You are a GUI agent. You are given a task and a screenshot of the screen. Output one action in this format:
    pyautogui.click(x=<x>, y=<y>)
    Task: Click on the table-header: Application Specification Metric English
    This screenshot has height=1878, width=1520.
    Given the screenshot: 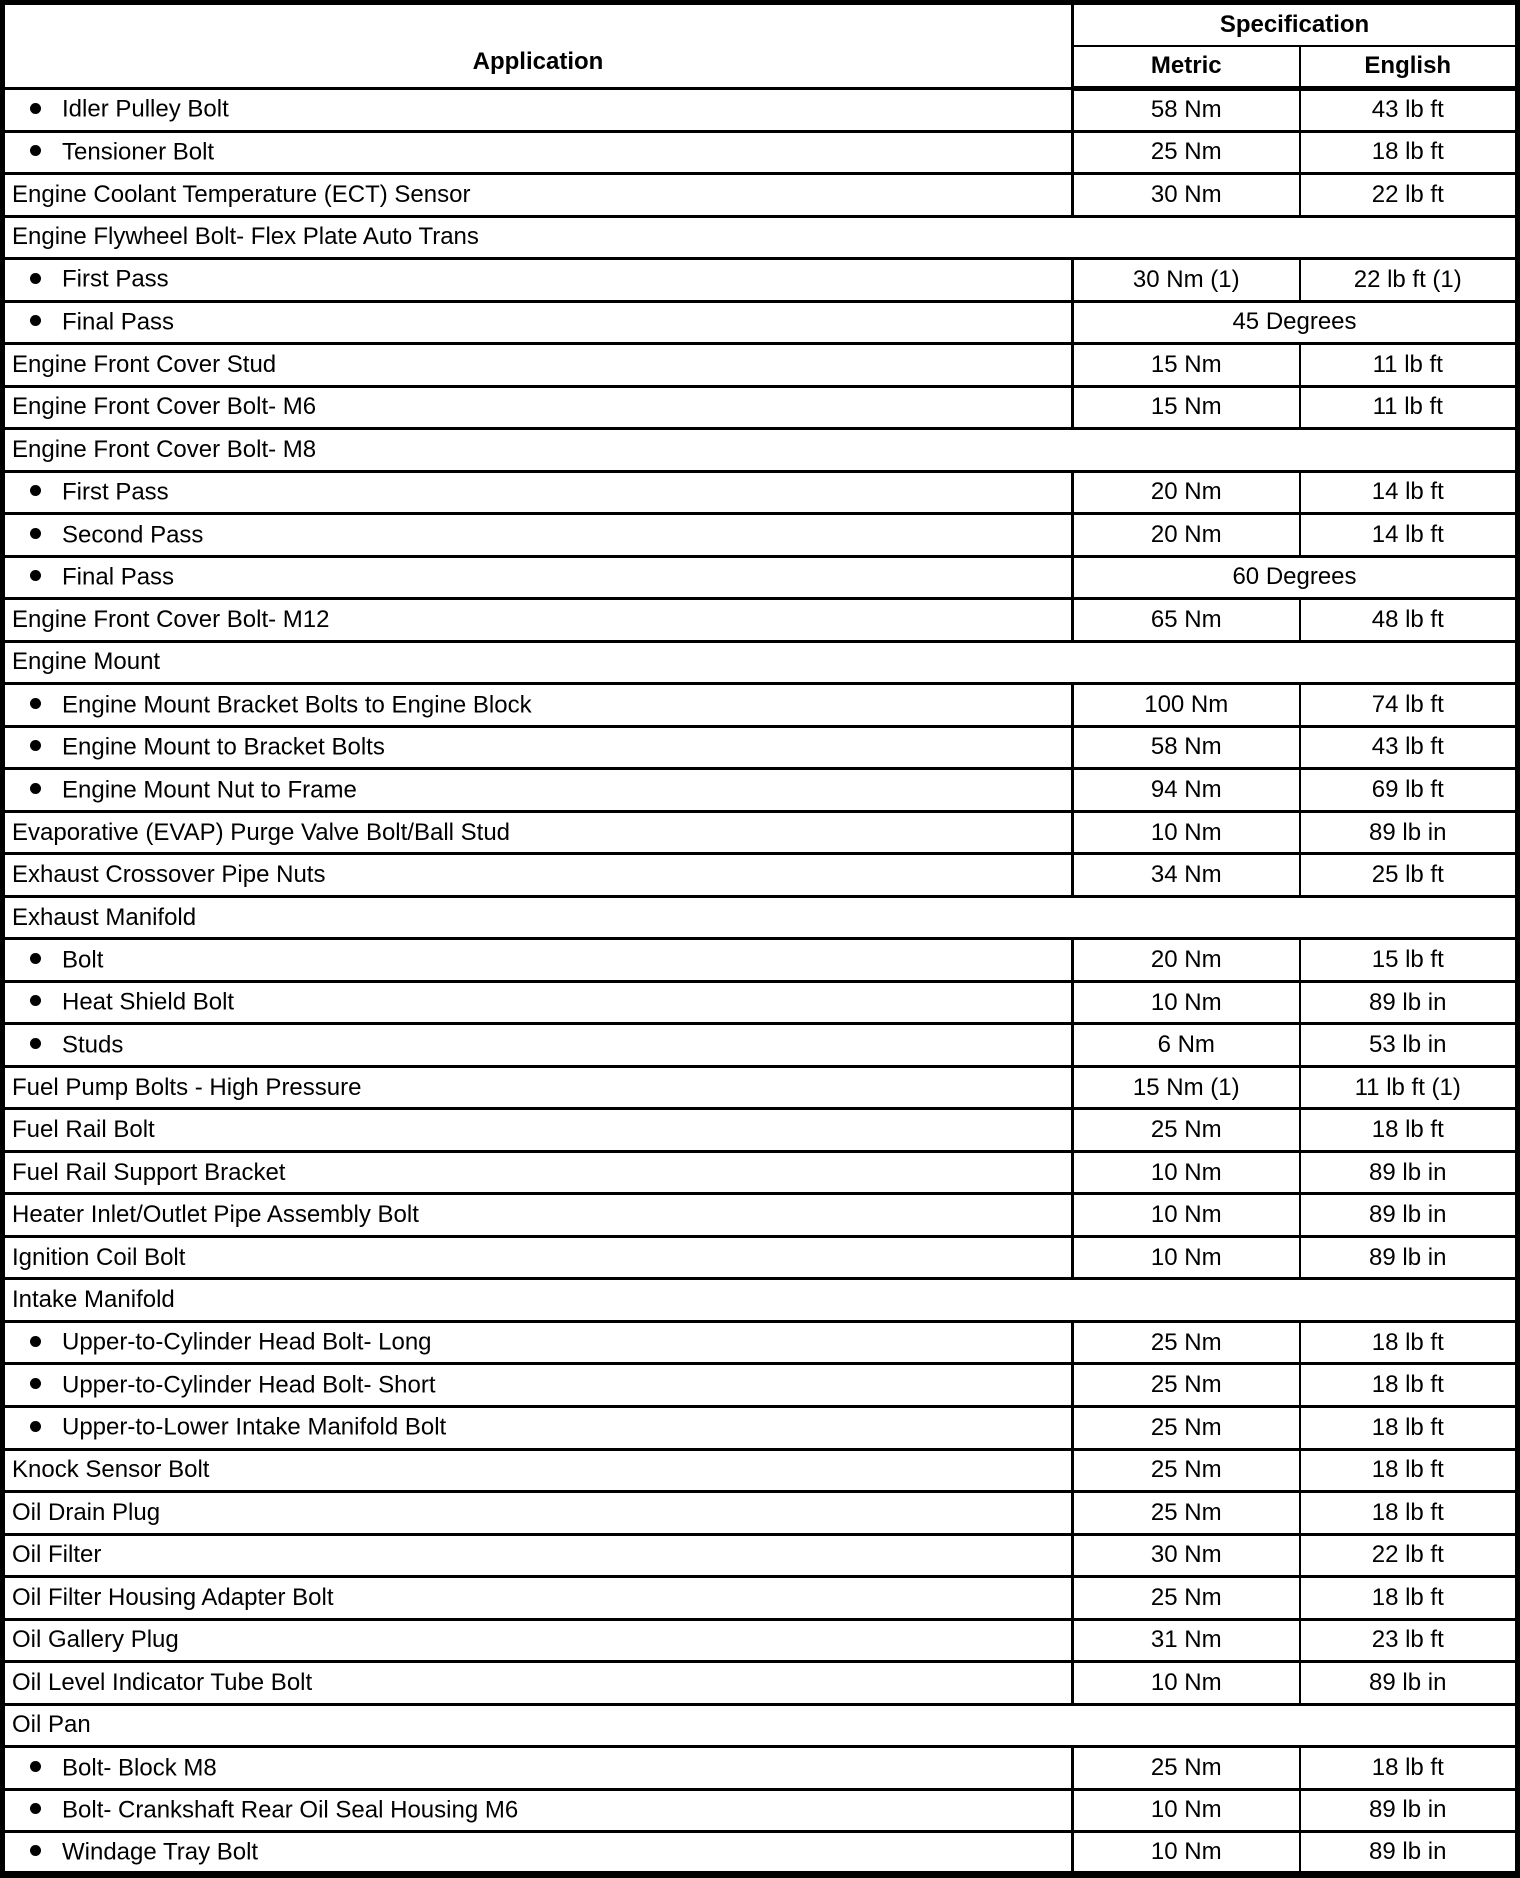 What is the action you would take?
    pyautogui.click(x=760, y=46)
    